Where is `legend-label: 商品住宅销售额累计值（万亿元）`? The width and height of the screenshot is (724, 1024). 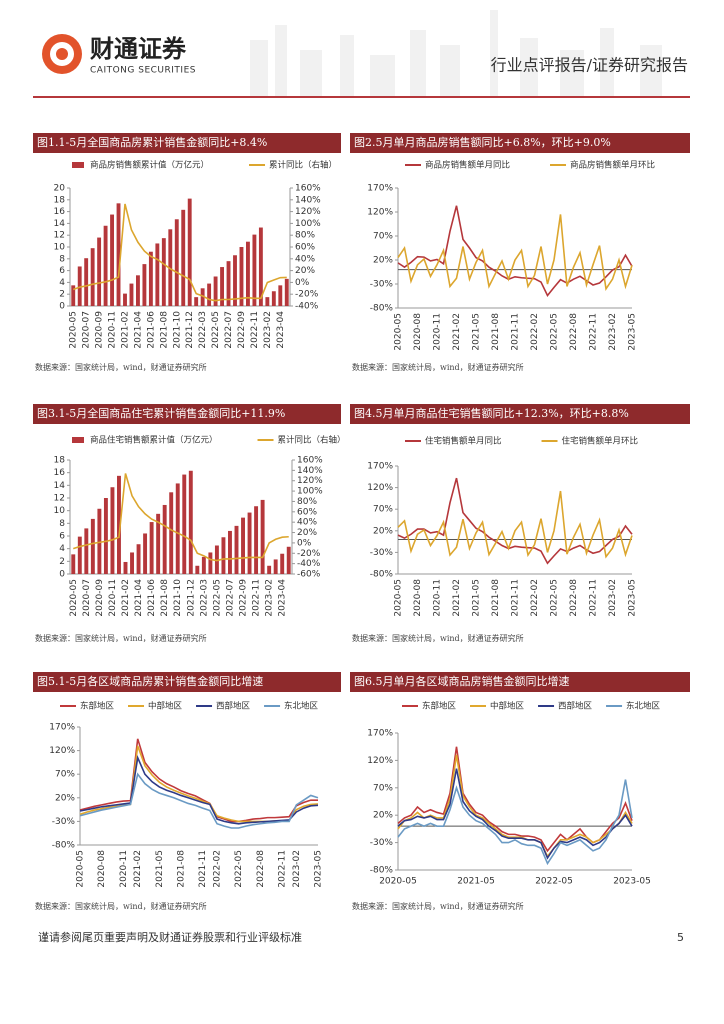 legend-label: 商品住宅销售额累计值（万亿元） is located at coordinates (154, 440).